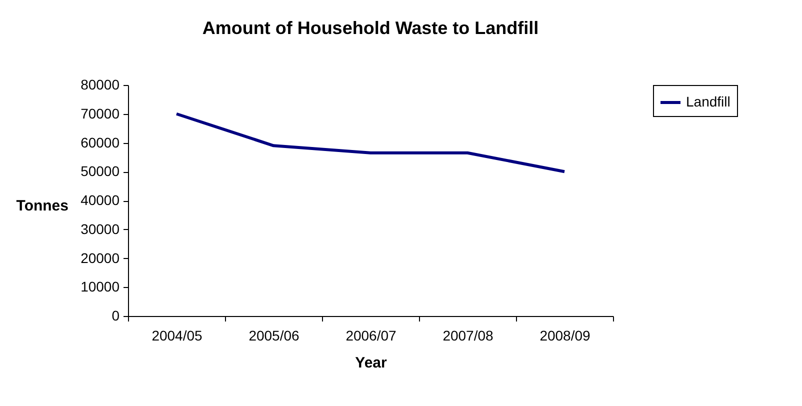 This screenshot has height=406, width=802. I want to click on x-tick-label: 2008/09, so click(565, 336).